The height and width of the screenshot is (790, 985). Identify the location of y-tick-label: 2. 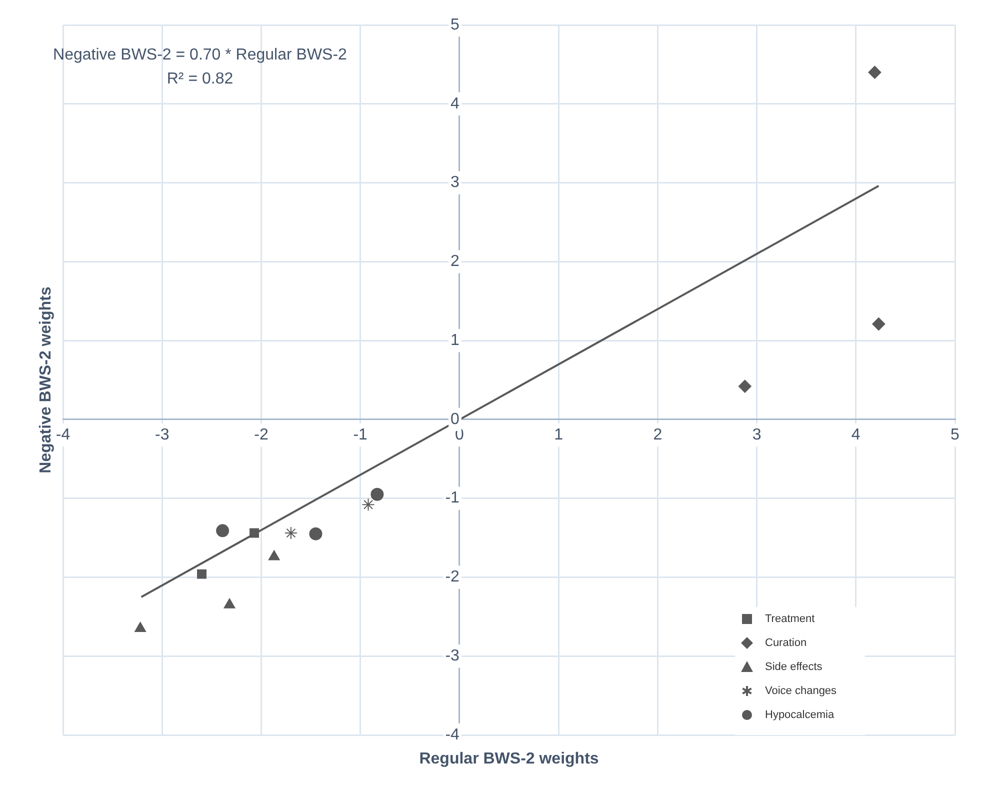
(455, 261).